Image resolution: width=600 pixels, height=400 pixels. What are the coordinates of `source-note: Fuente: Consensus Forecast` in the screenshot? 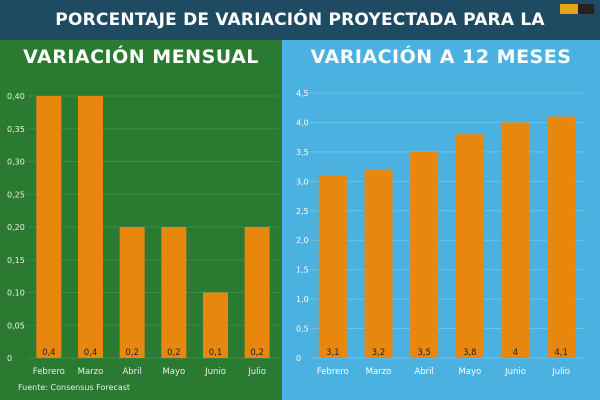 It's located at (74, 387).